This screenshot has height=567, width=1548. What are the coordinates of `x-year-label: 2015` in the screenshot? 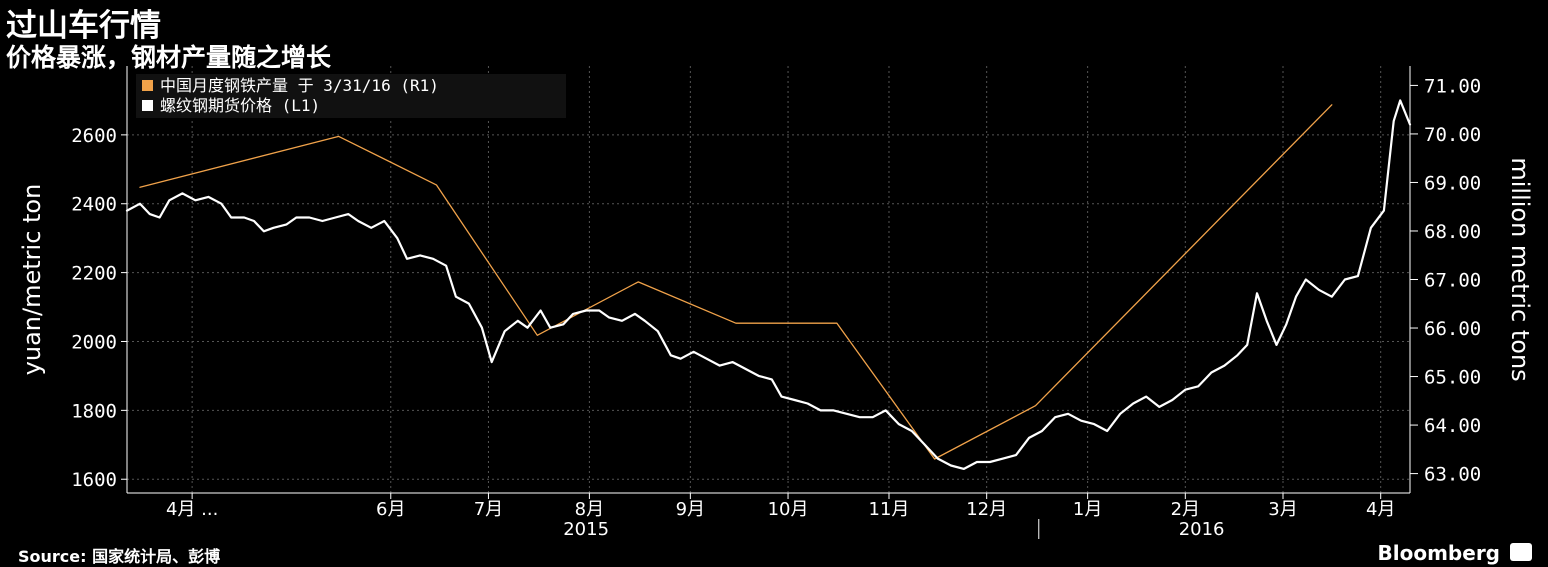 It's located at (586, 529).